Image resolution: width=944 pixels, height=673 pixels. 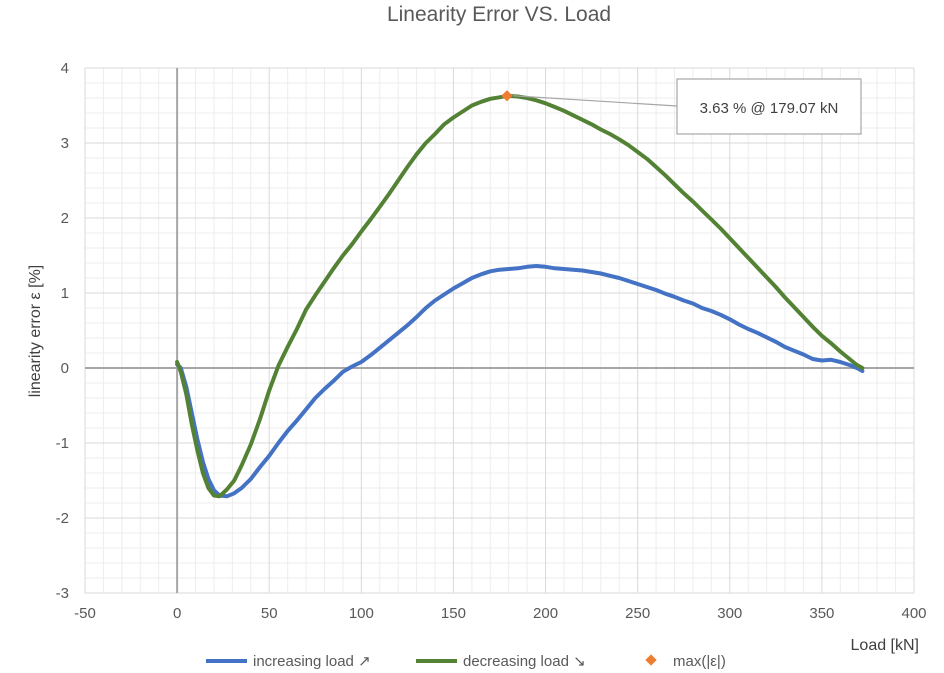 What do you see at coordinates (177, 613) in the screenshot?
I see `x-tick-label: 0` at bounding box center [177, 613].